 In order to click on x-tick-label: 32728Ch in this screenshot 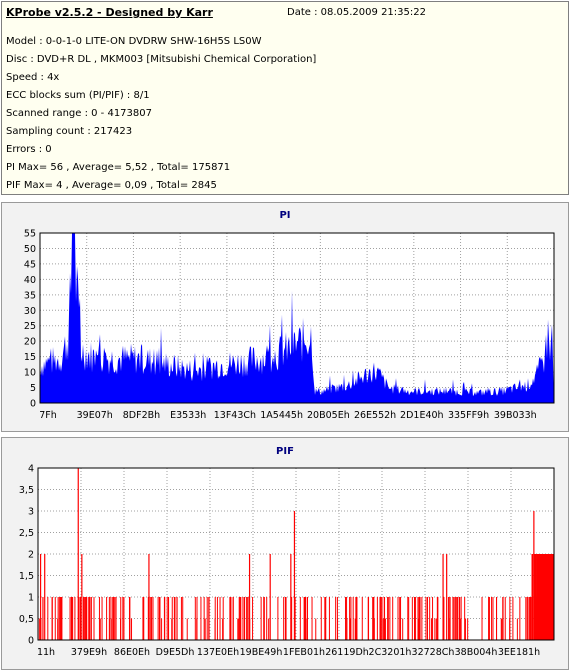, I will do `click(433, 652)`.